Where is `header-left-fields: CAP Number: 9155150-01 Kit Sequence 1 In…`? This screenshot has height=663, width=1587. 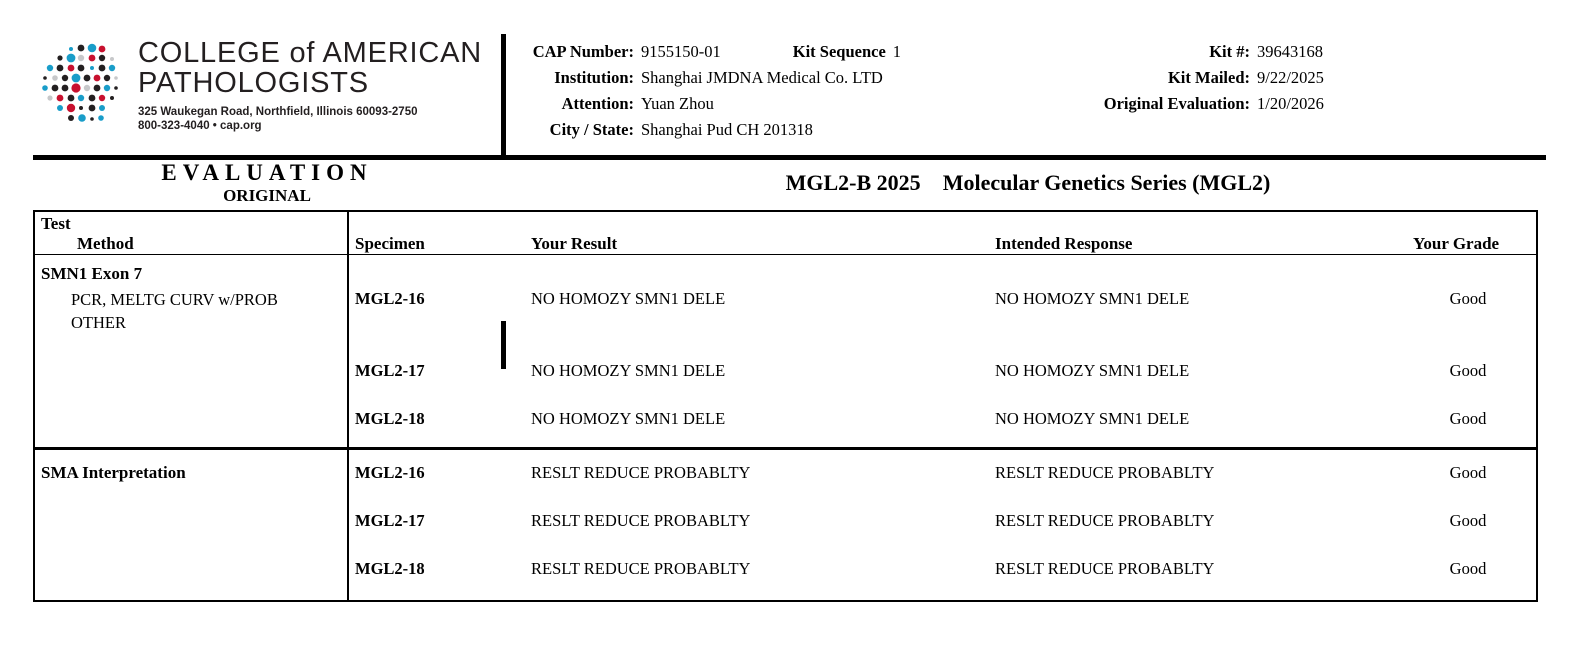
header-left-fields: CAP Number: 9155150-01 Kit Sequence 1 In… is located at coordinates (726, 94).